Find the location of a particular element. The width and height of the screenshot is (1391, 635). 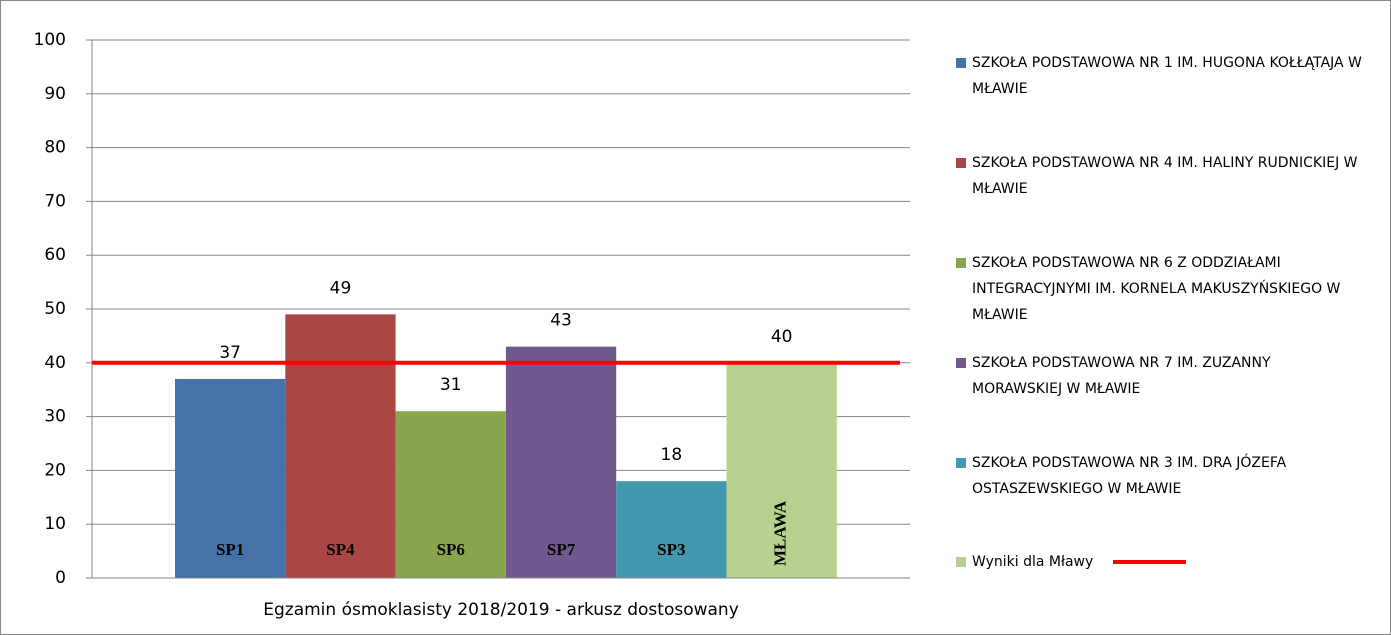

bar-label: SP6 is located at coordinates (451, 549).